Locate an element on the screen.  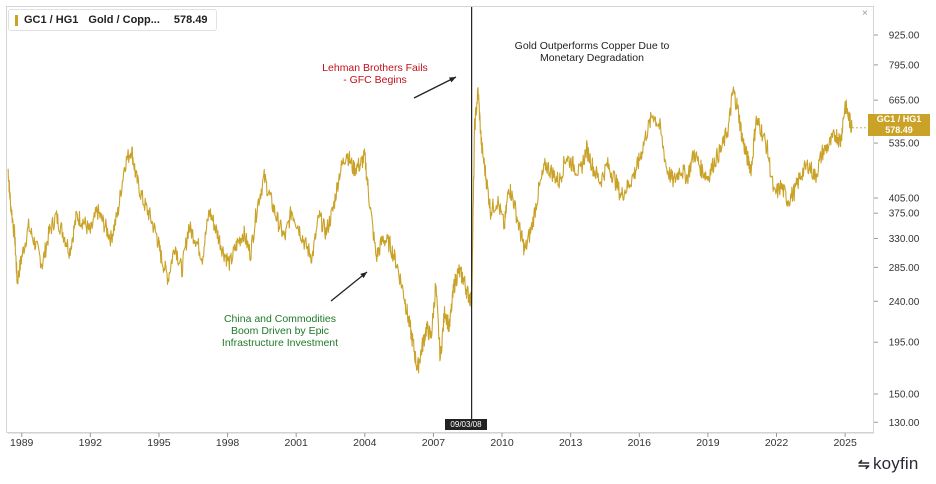
y-tick-label: 795.00 is located at coordinates (904, 65).